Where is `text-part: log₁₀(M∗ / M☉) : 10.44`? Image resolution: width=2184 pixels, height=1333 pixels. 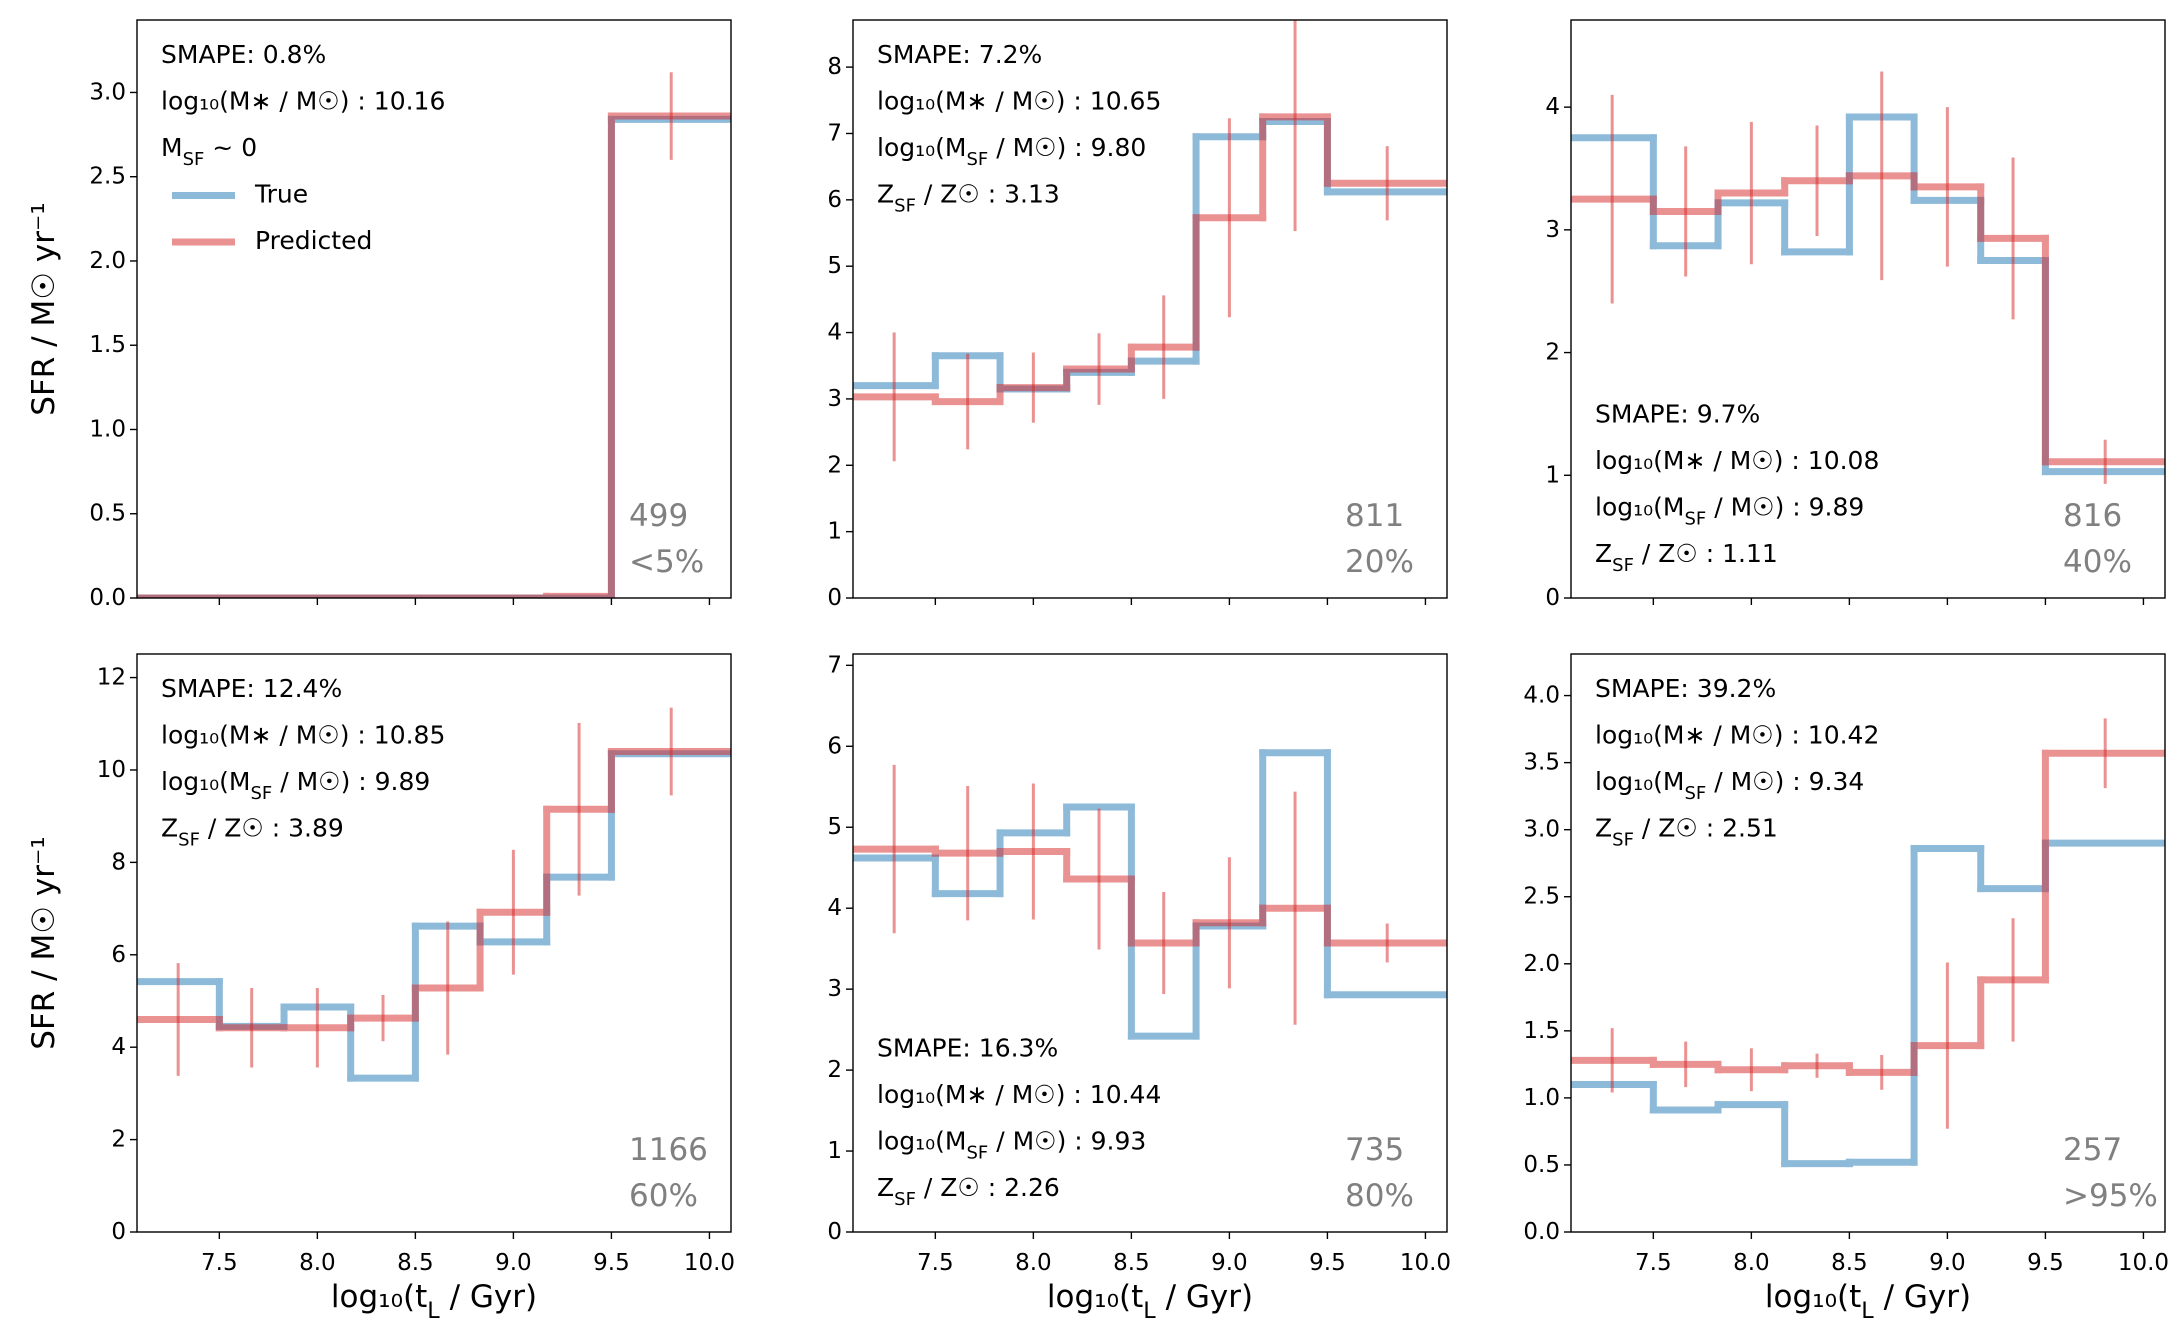 text-part: log₁₀(M∗ / M☉) : 10.44 is located at coordinates (1019, 1094).